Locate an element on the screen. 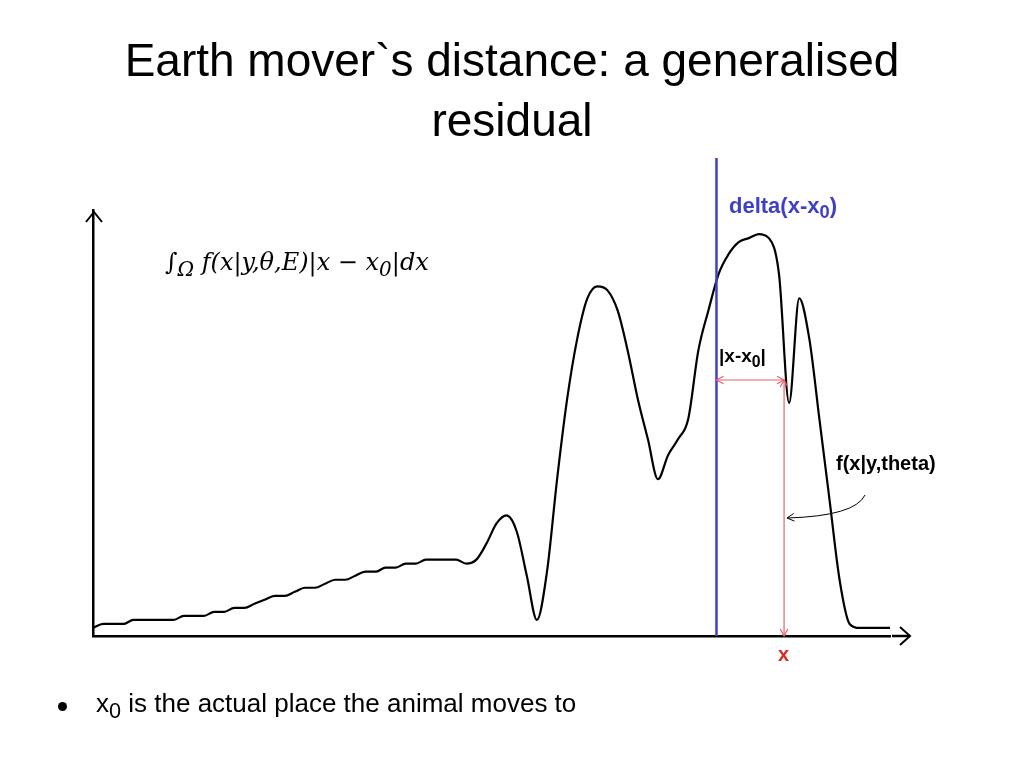  annotation: |x-x$_{0}$| is located at coordinates (742, 358).